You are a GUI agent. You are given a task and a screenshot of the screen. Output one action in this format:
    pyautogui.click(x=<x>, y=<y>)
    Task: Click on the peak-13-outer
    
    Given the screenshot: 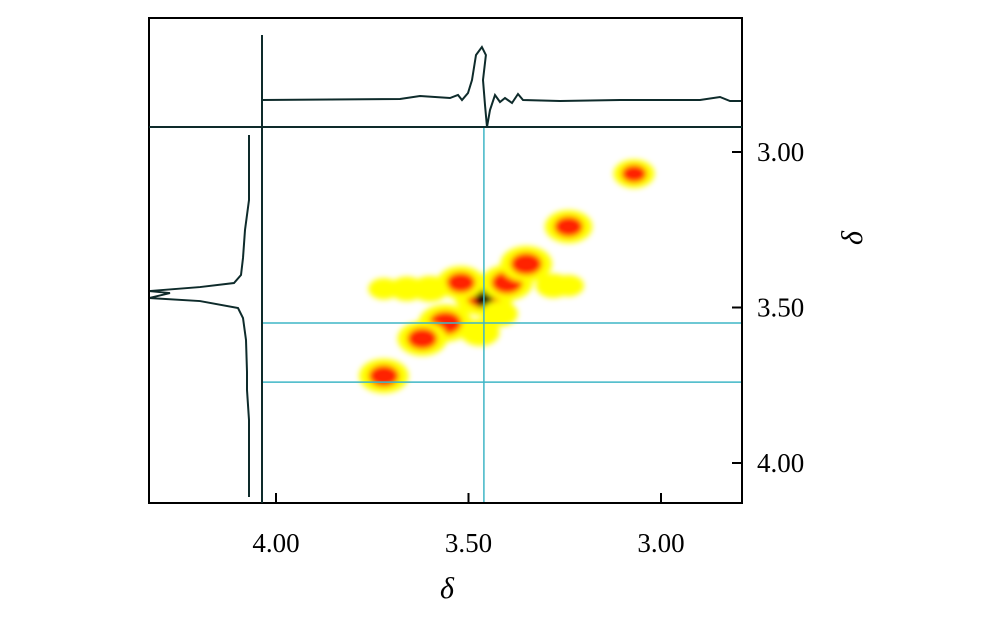 What is the action you would take?
    pyautogui.click(x=384, y=289)
    